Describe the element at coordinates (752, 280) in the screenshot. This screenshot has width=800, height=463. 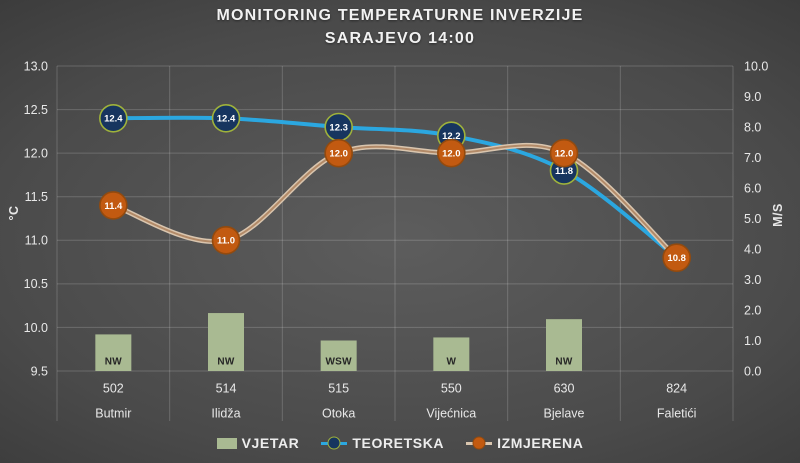
I see `right-axis-tick-label: 3.0` at that location.